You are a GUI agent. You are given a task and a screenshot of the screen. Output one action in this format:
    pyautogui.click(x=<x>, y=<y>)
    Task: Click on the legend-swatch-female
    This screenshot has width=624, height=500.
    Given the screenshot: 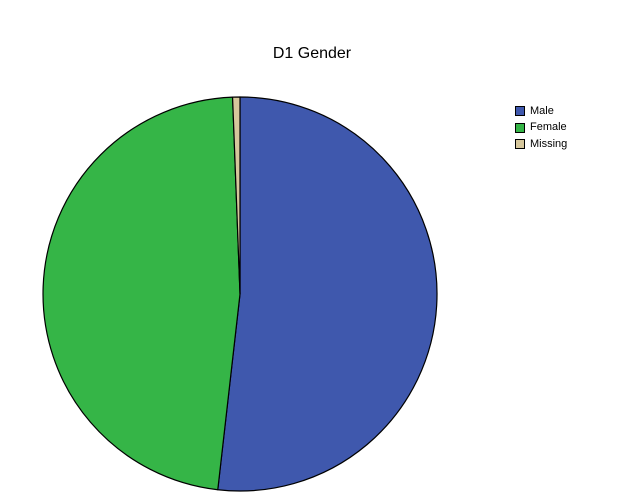 What is the action you would take?
    pyautogui.click(x=520, y=127)
    